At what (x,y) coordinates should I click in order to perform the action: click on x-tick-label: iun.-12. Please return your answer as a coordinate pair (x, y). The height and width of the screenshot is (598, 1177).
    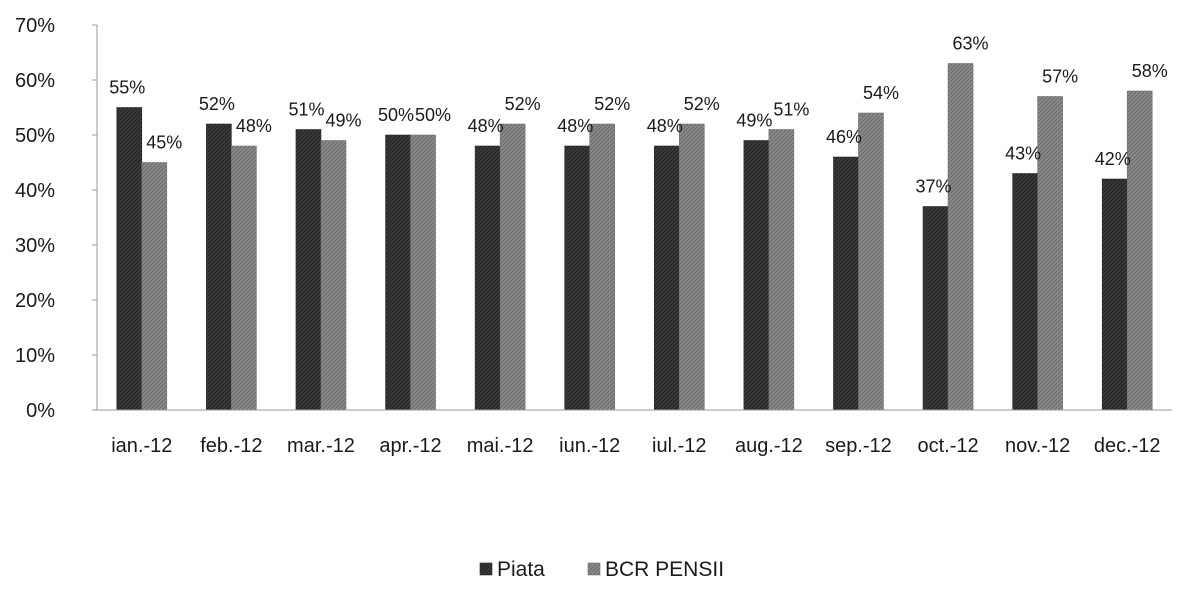
    Looking at the image, I should click on (589, 446).